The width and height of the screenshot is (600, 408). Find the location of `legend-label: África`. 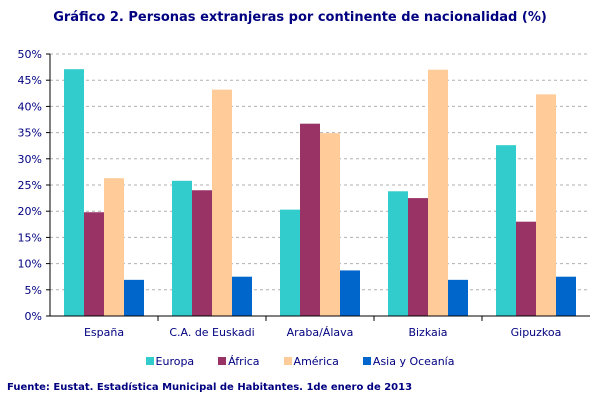

legend-label: África is located at coordinates (244, 361).